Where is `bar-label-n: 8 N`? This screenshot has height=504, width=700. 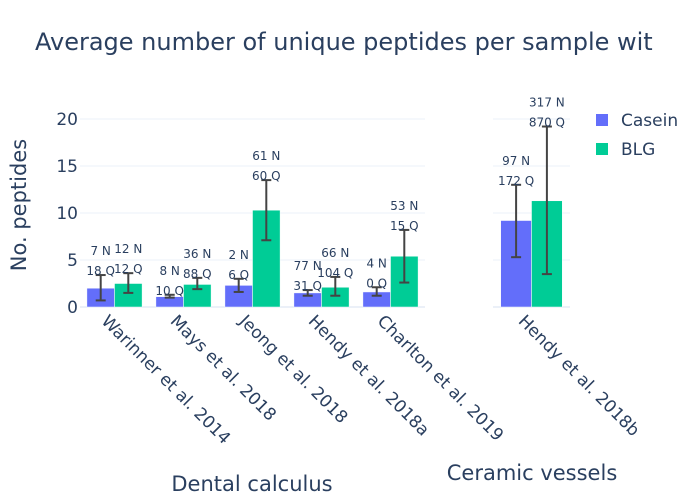
bar-label-n: 8 N is located at coordinates (169, 271).